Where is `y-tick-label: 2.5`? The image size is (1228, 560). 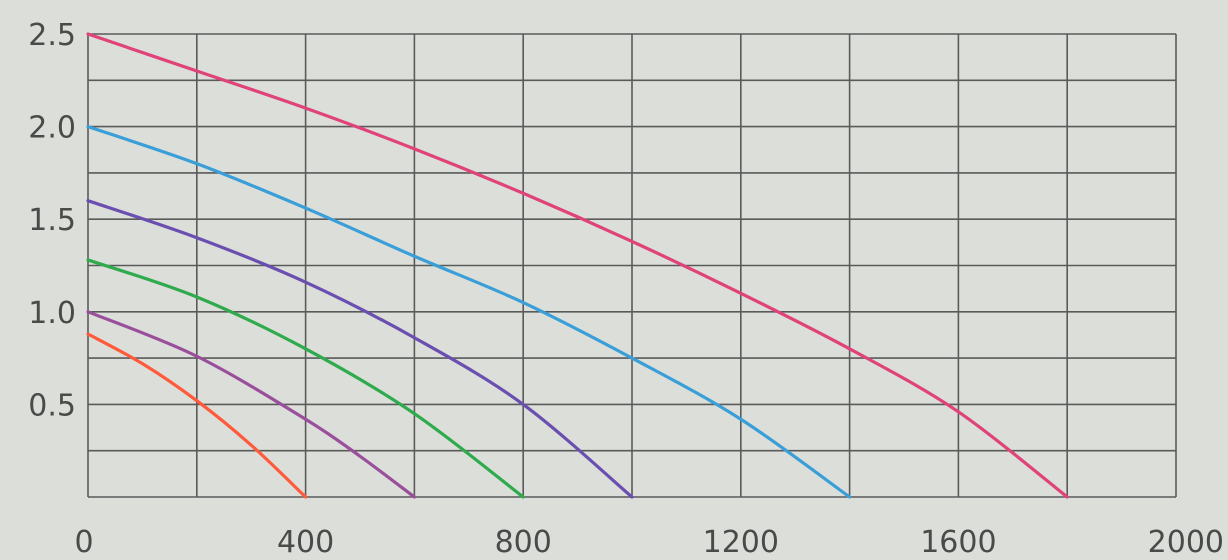
y-tick-label: 2.5 is located at coordinates (52, 35).